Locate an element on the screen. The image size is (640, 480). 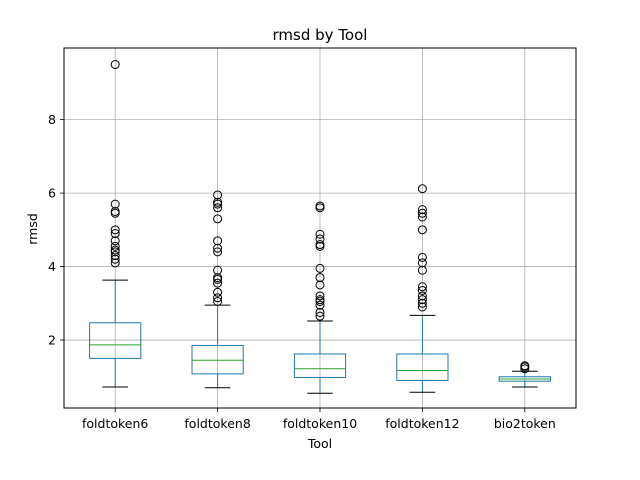
box-foldtoken12 is located at coordinates (422, 288).